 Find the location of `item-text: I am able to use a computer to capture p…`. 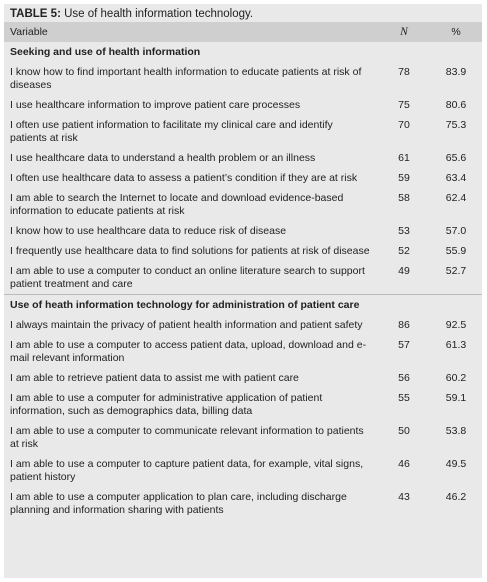

item-text: I am able to use a computer to capture p… is located at coordinates (187, 470).